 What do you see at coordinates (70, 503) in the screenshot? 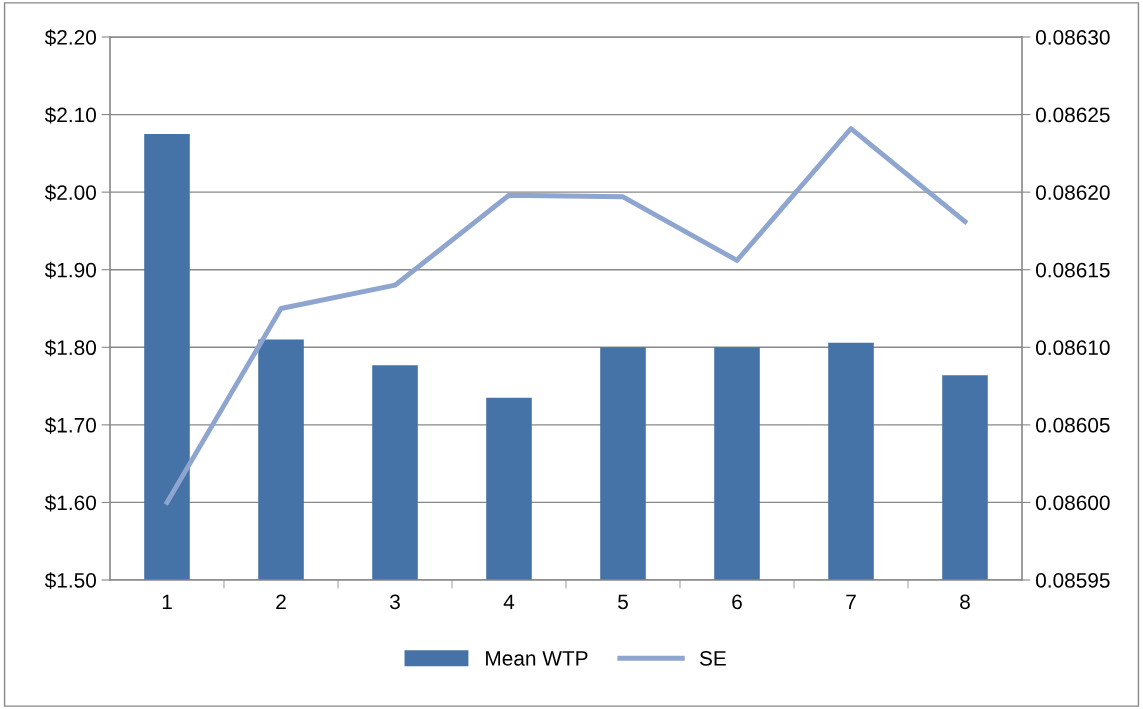
I see `y-tick-label: $1.60` at bounding box center [70, 503].